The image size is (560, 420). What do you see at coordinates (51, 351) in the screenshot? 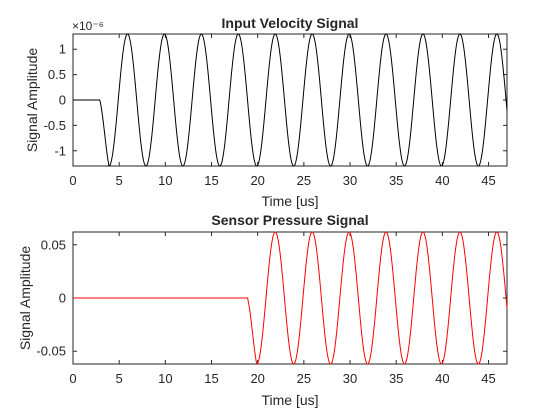
I see `y-tick-label: -0.05` at bounding box center [51, 351].